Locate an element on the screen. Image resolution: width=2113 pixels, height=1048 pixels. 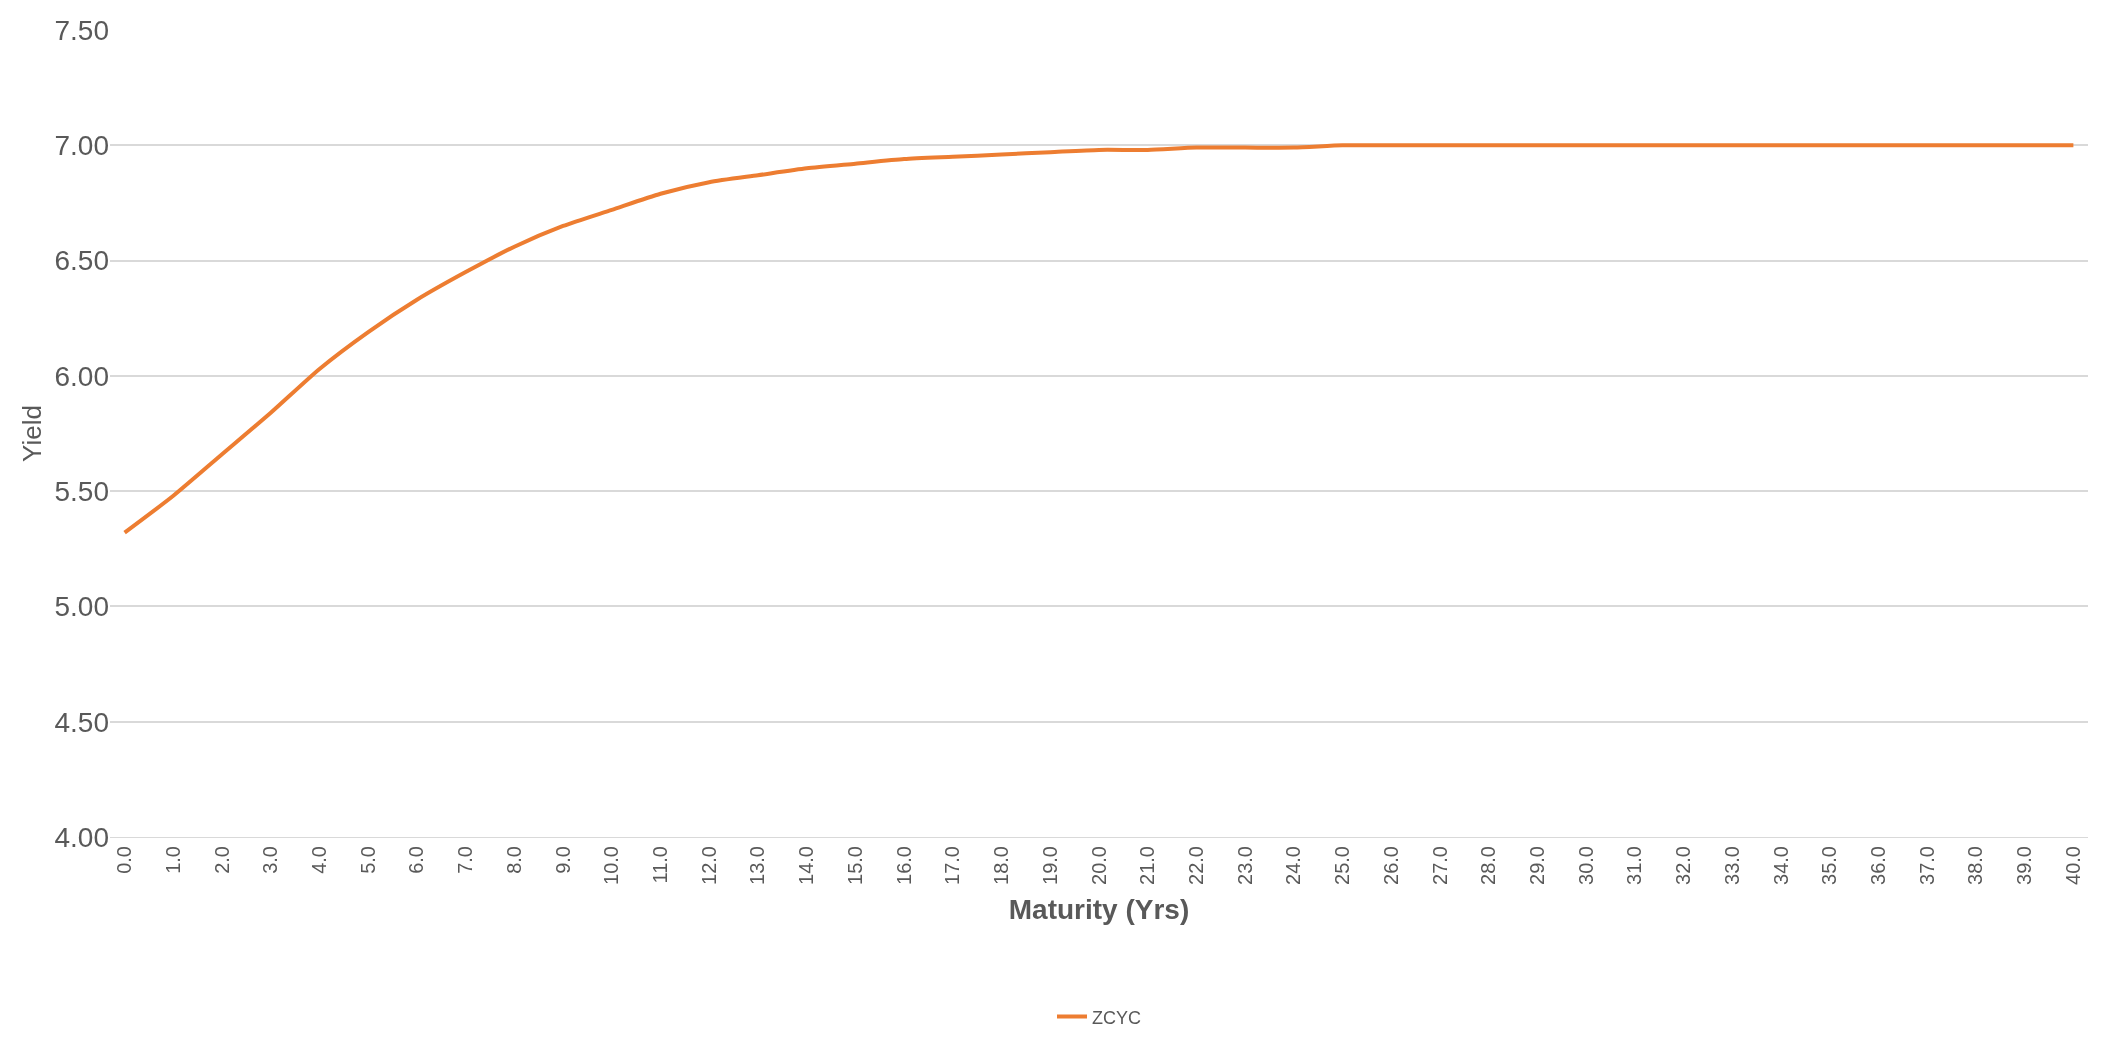
x-tick-label: 9.0 is located at coordinates (562, 860).